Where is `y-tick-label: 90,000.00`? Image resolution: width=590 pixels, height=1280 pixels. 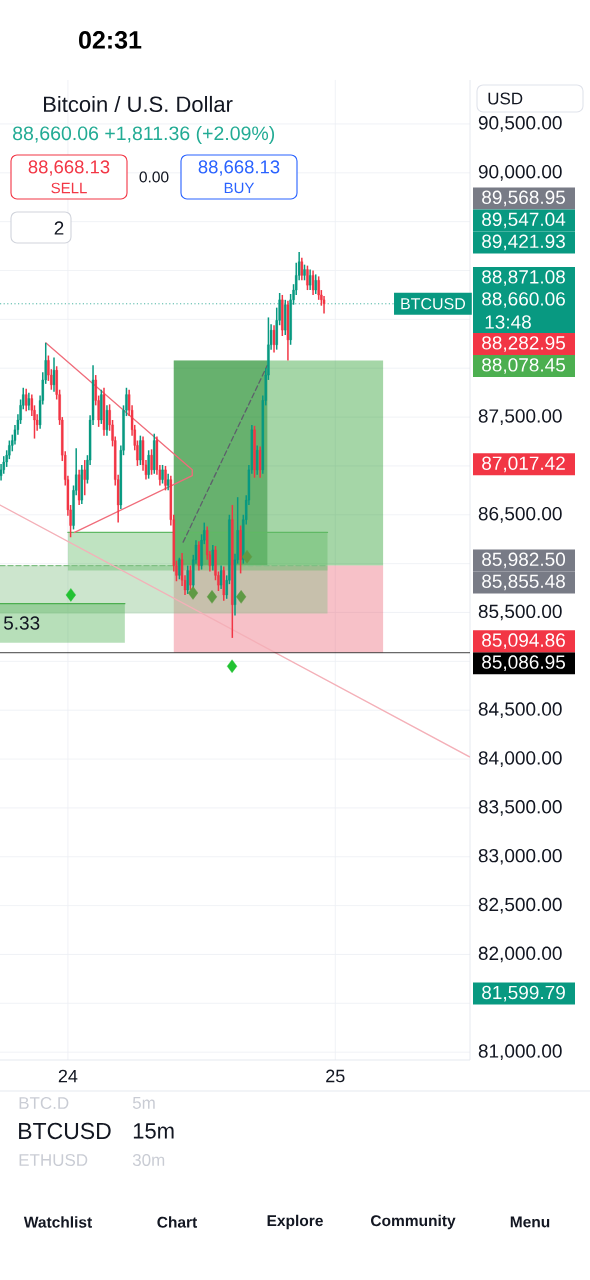
y-tick-label: 90,000.00 is located at coordinates (520, 172).